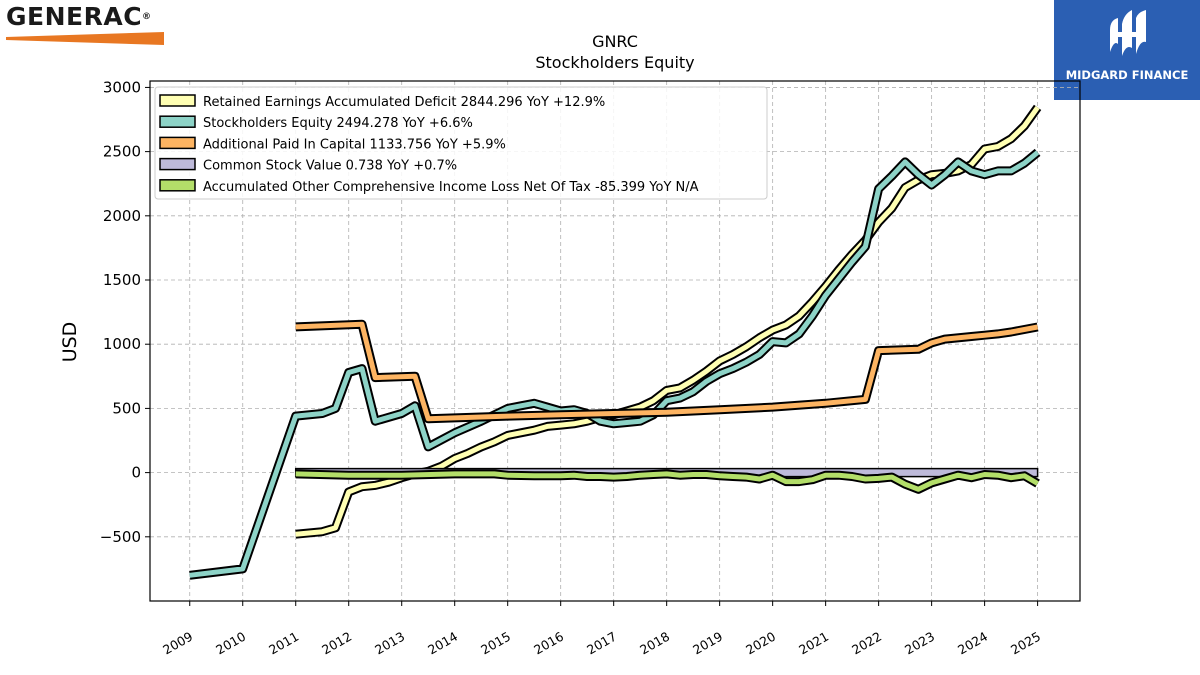 This screenshot has height=675, width=1200. What do you see at coordinates (389, 643) in the screenshot?
I see `x-tick-label: 2013` at bounding box center [389, 643].